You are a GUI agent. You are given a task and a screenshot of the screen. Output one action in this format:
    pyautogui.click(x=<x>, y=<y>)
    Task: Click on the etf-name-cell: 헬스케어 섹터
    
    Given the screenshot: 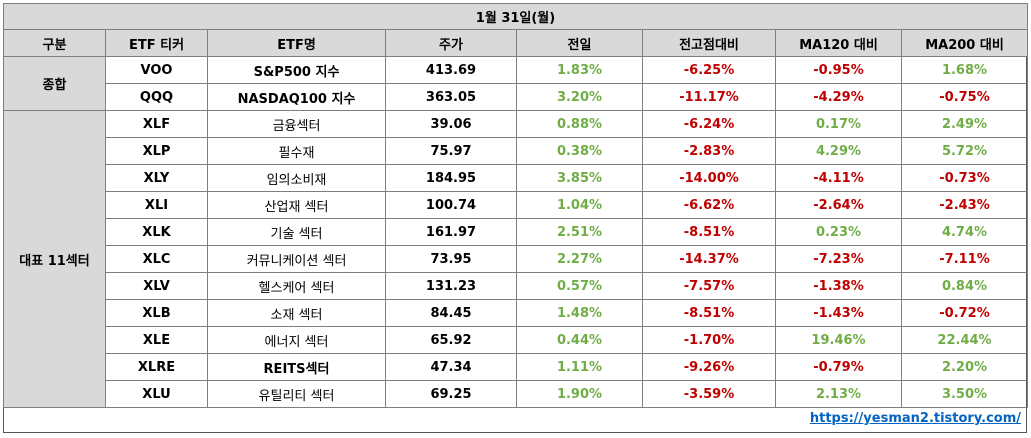 What is the action you would take?
    pyautogui.click(x=296, y=286)
    